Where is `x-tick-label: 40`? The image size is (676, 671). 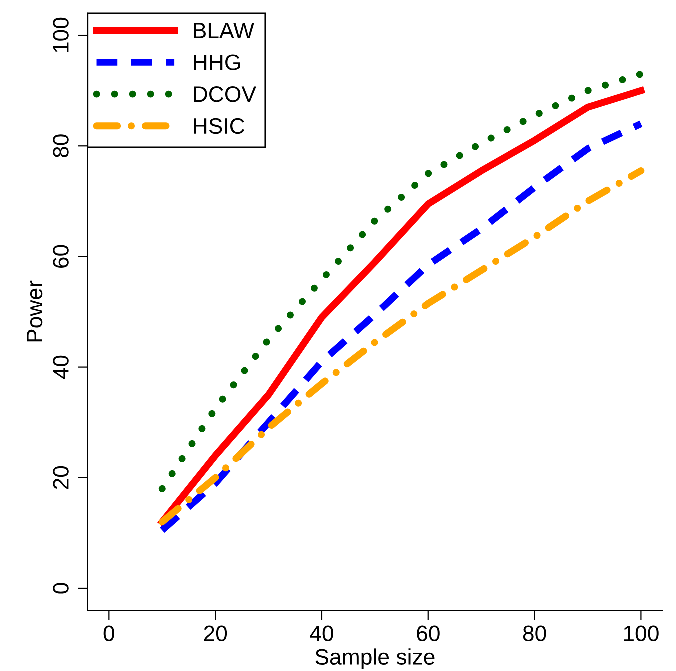
x-tick-label: 40 is located at coordinates (322, 634).